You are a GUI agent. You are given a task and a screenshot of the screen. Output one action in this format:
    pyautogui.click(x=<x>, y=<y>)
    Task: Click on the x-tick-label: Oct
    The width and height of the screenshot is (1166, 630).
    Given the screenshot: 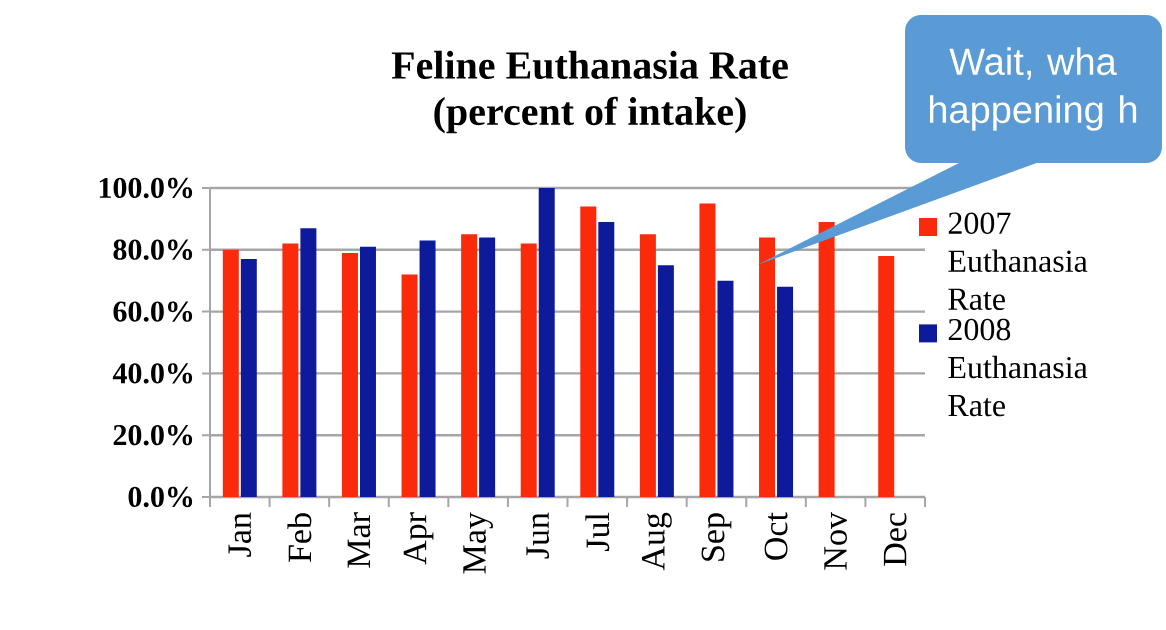 What is the action you would take?
    pyautogui.click(x=776, y=536)
    